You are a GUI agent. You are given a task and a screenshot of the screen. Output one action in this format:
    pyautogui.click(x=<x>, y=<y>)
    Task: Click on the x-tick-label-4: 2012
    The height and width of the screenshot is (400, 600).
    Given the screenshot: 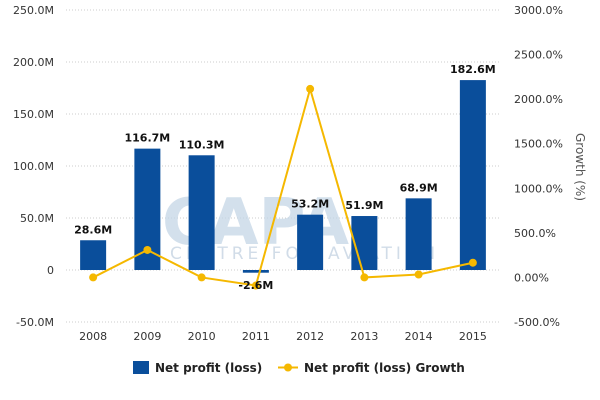 What is the action you would take?
    pyautogui.click(x=310, y=336)
    